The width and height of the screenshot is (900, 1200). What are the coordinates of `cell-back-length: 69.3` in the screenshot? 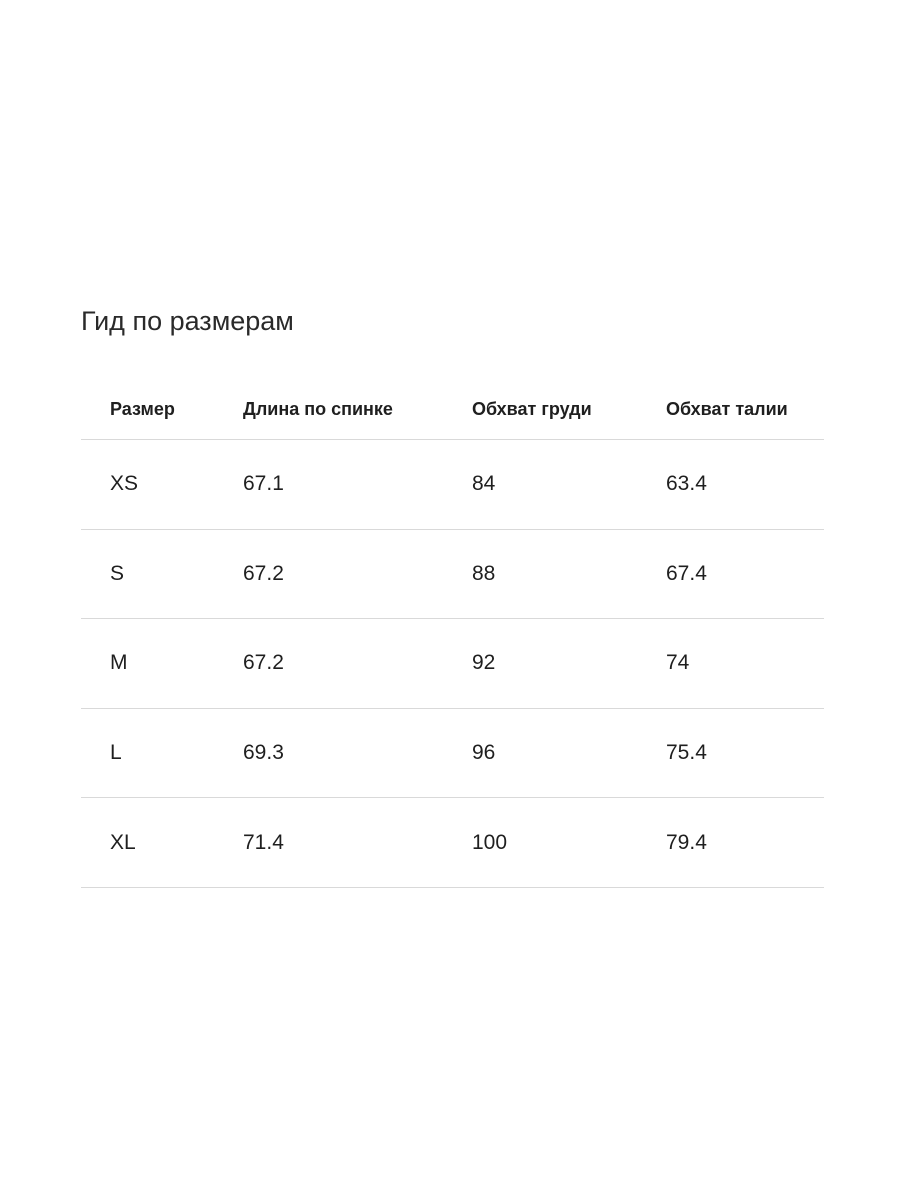 It's located at (263, 753).